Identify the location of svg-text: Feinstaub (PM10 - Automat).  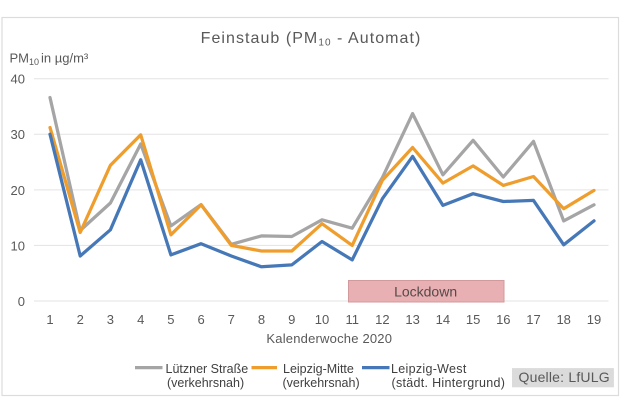
(311, 39).